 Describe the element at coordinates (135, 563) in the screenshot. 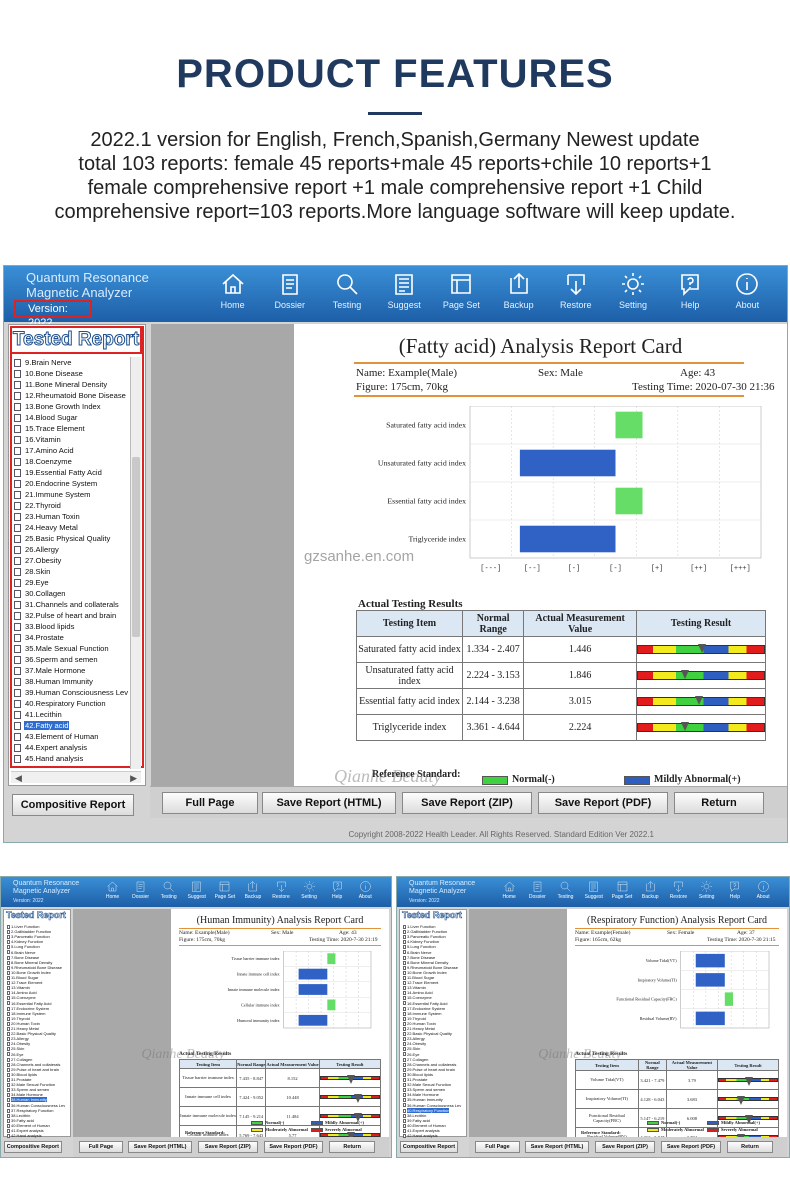

I see `sidebar-vscroll` at that location.